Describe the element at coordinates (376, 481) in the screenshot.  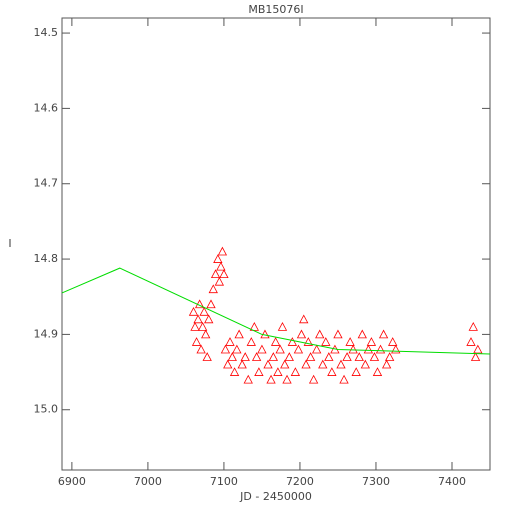
I see `x-tick-label: 7300` at that location.